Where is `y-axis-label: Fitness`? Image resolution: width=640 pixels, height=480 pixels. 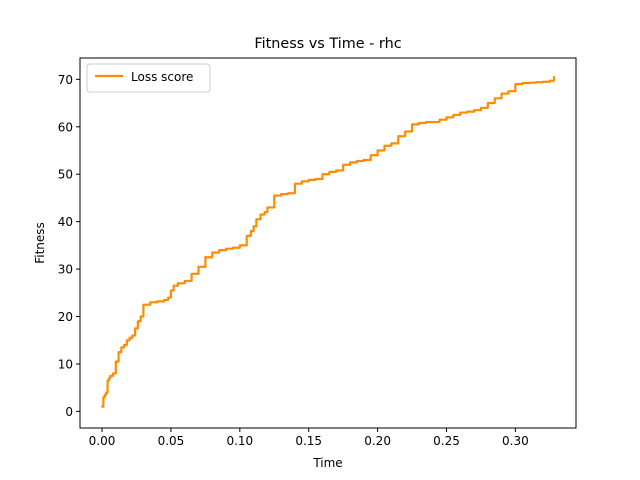 y-axis-label: Fitness is located at coordinates (40, 243).